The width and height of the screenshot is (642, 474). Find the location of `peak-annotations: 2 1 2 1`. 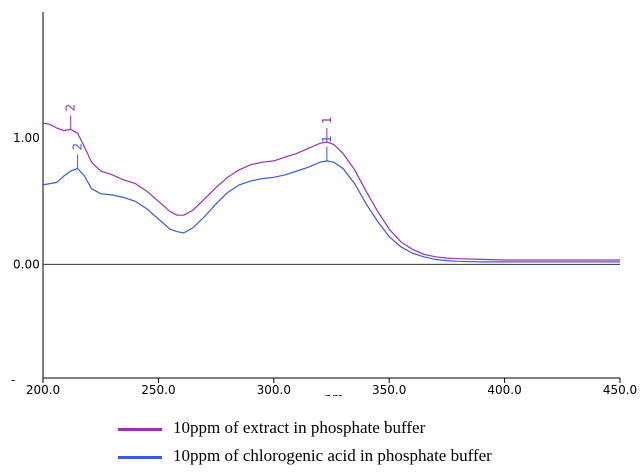

peak-annotations: 2 1 2 1 is located at coordinates (199, 136).